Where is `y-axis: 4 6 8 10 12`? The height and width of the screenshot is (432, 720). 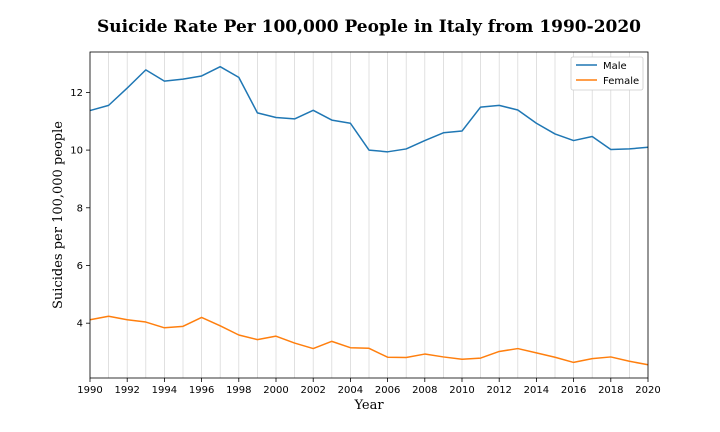
y-axis: 4 6 8 10 12 is located at coordinates (80, 209).